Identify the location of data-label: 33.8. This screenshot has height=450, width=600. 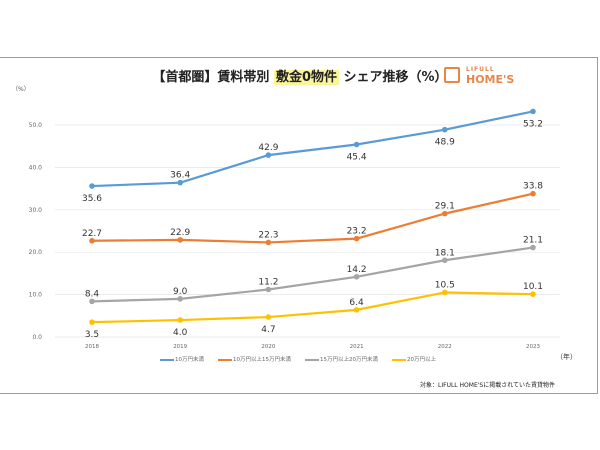
(533, 187).